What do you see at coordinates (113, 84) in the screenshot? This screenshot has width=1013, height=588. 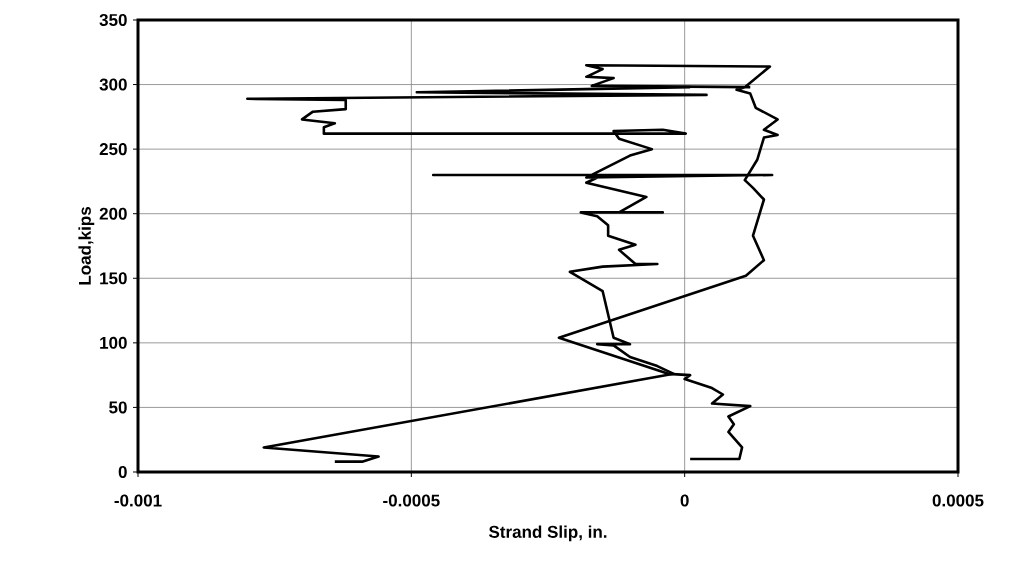 I see `y-tick-label: 300` at bounding box center [113, 84].